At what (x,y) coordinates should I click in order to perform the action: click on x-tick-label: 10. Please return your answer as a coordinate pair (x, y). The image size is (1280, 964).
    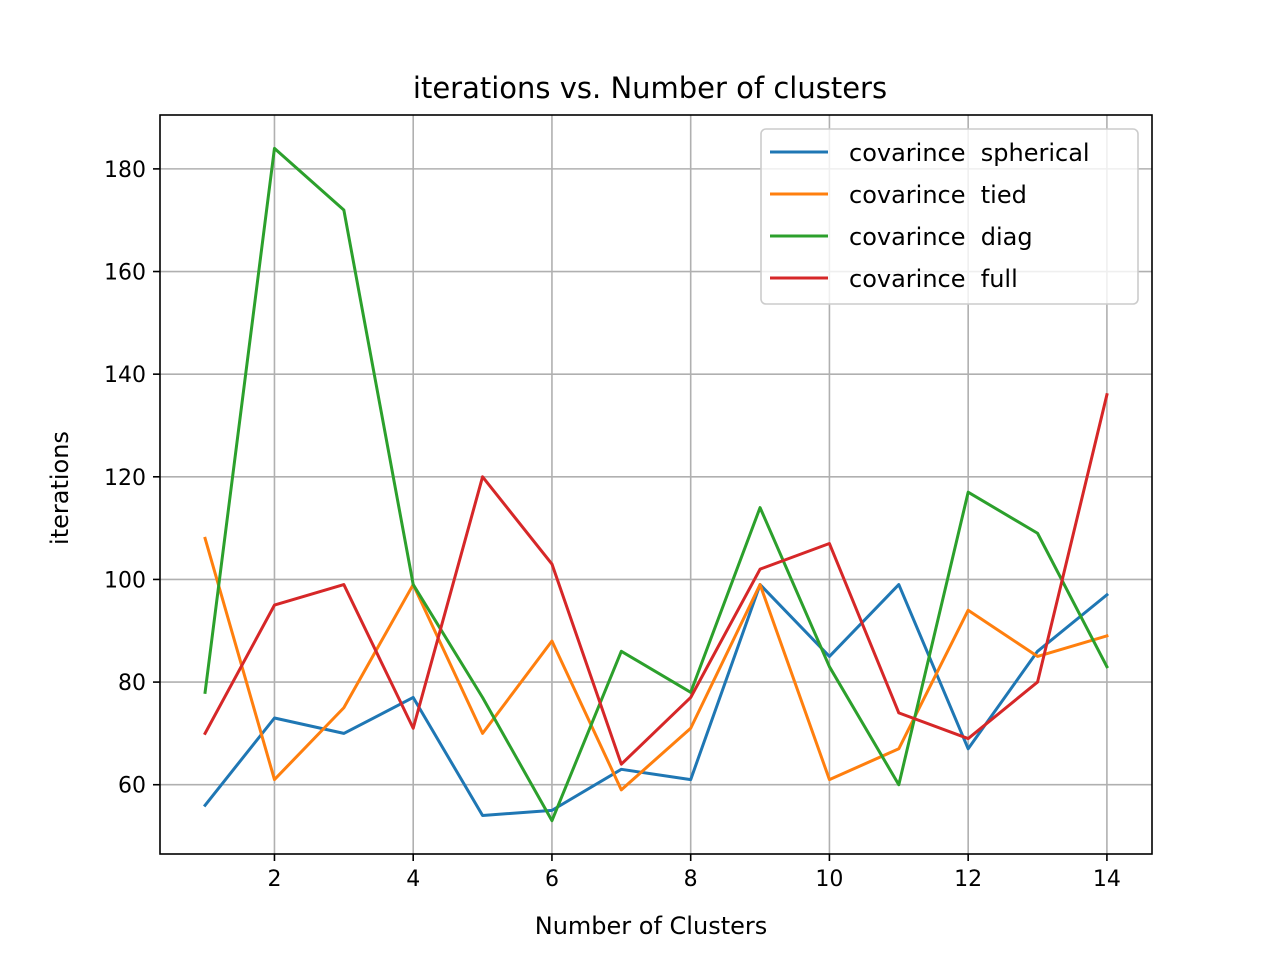
    Looking at the image, I should click on (829, 879).